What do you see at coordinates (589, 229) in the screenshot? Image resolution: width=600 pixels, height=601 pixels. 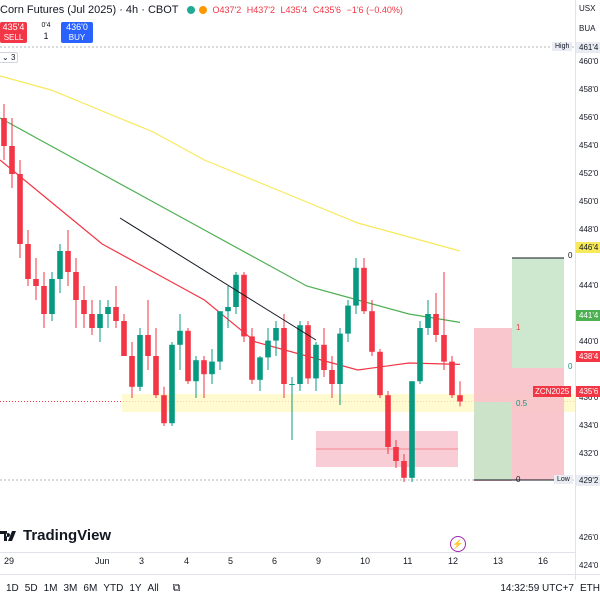 I see `price-tick-label: 448'0` at bounding box center [589, 229].